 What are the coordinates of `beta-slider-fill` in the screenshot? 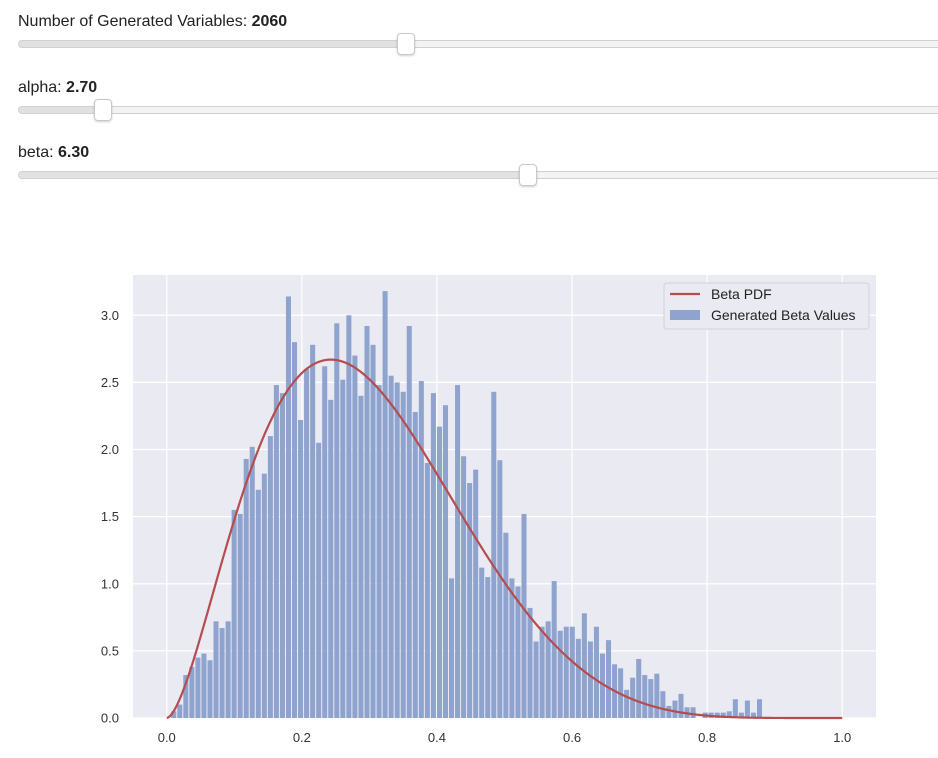 It's located at (274, 175).